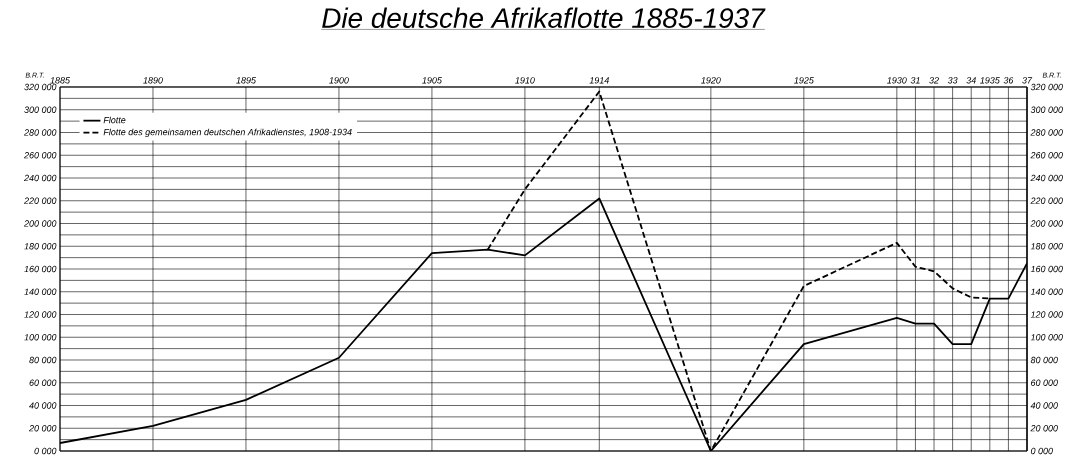 The width and height of the screenshot is (1086, 472). Describe the element at coordinates (599, 80) in the screenshot. I see `x-tick-label: 1914` at that location.